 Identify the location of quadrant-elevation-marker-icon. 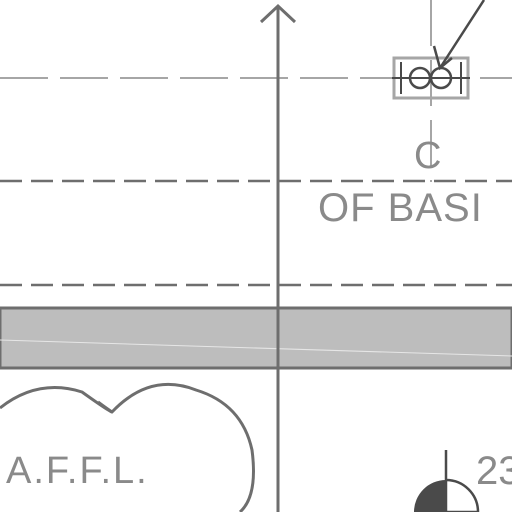
(447, 481).